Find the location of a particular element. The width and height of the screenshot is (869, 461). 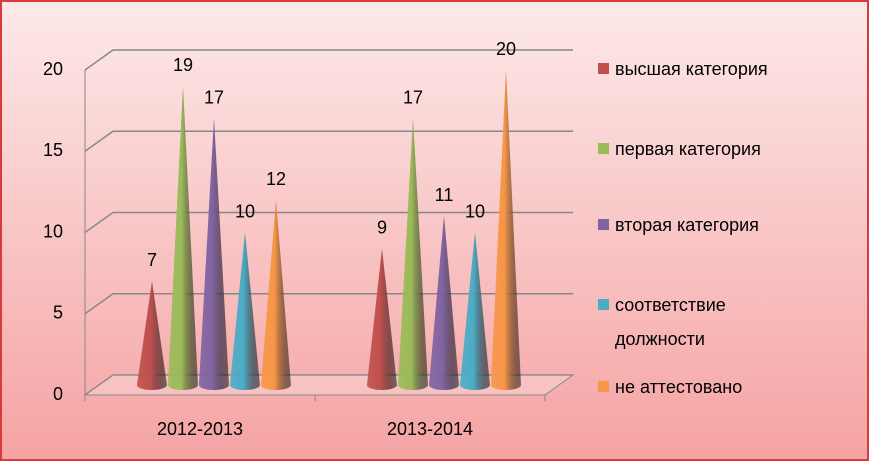

data-label: 9 is located at coordinates (382, 228).